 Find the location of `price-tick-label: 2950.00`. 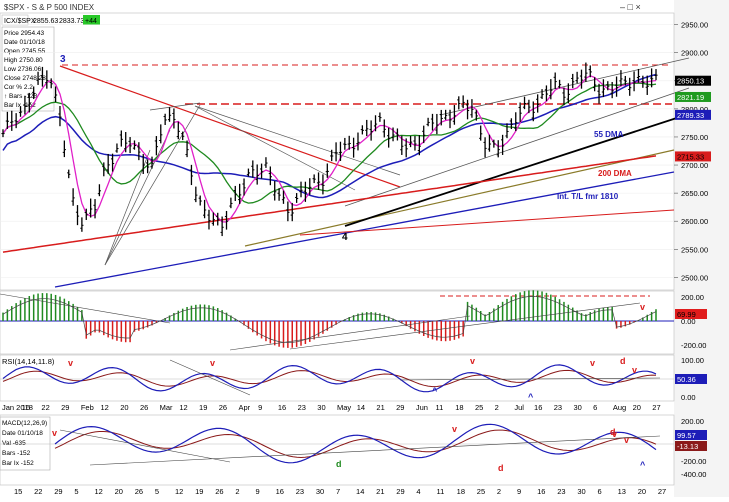

price-tick-label: 2950.00 is located at coordinates (694, 25).